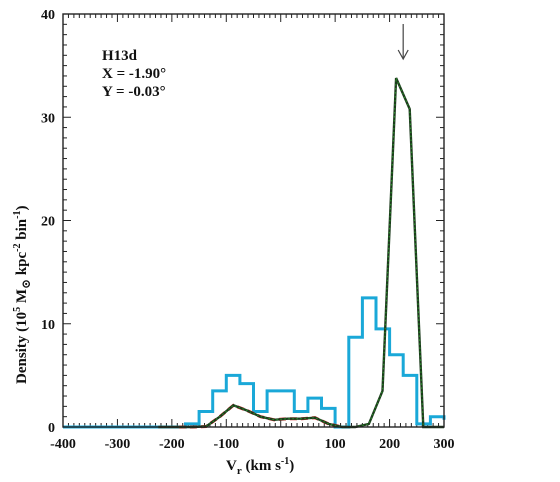  Describe the element at coordinates (226, 444) in the screenshot. I see `x-tick-label: -100` at that location.